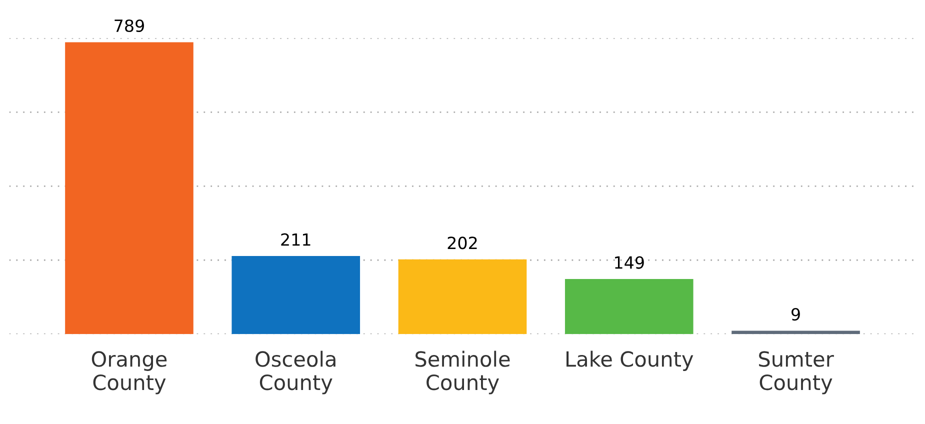  What do you see at coordinates (796, 372) in the screenshot?
I see `x-tick-label: Sumter County` at bounding box center [796, 372].